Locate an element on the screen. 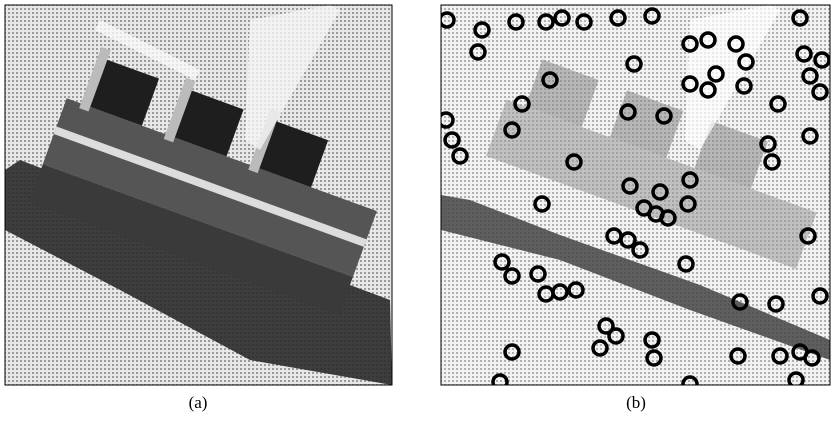 This screenshot has width=833, height=422. caption-b: (b) is located at coordinates (636, 402).